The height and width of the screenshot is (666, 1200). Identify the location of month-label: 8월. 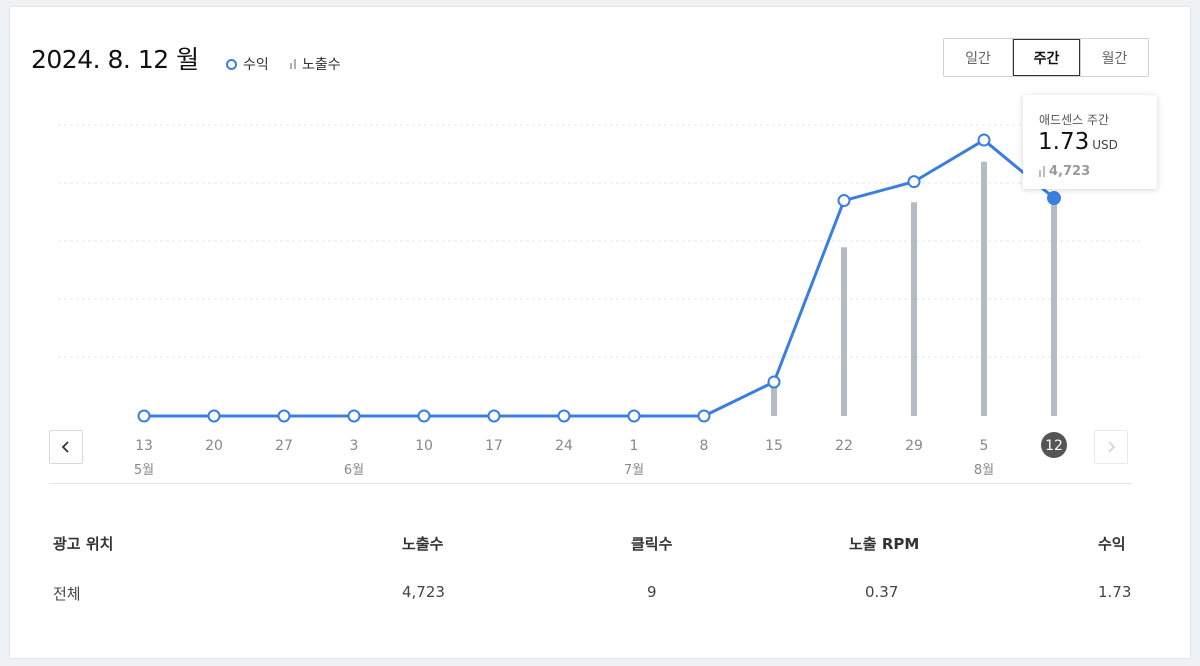
(984, 470).